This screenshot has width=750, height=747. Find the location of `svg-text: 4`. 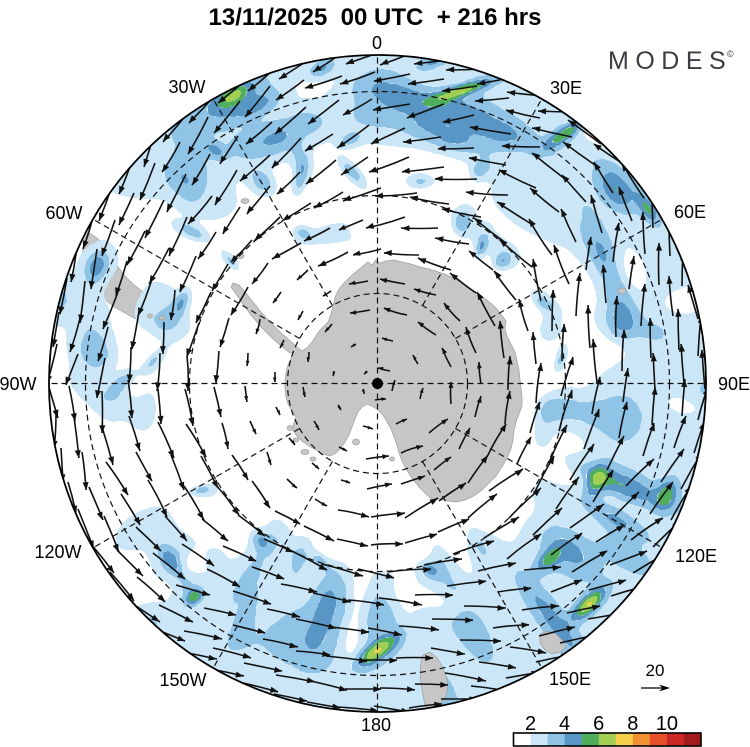

svg-text: 4 is located at coordinates (564, 724).